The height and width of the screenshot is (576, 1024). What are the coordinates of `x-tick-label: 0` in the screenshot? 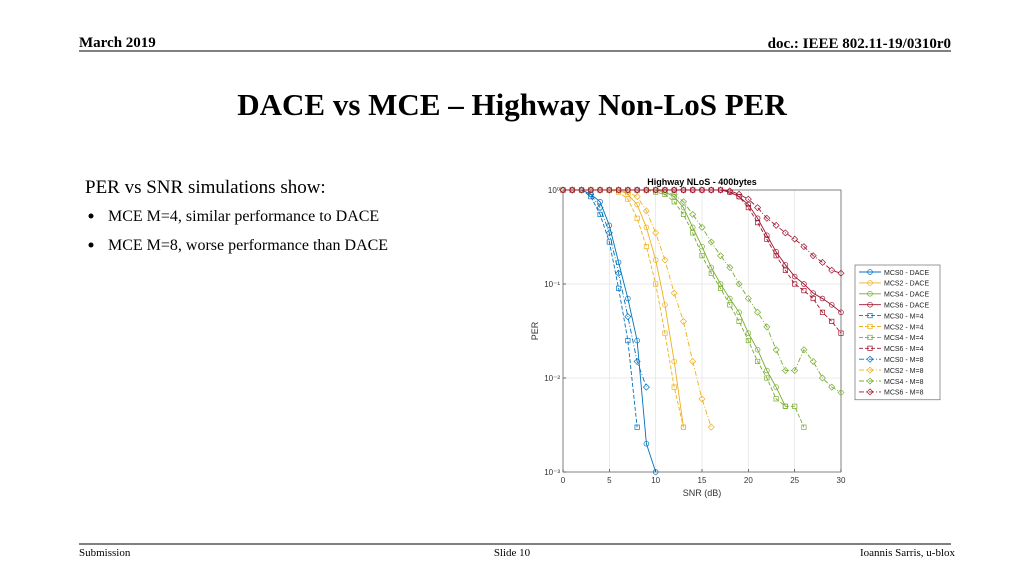 It's located at (563, 480).